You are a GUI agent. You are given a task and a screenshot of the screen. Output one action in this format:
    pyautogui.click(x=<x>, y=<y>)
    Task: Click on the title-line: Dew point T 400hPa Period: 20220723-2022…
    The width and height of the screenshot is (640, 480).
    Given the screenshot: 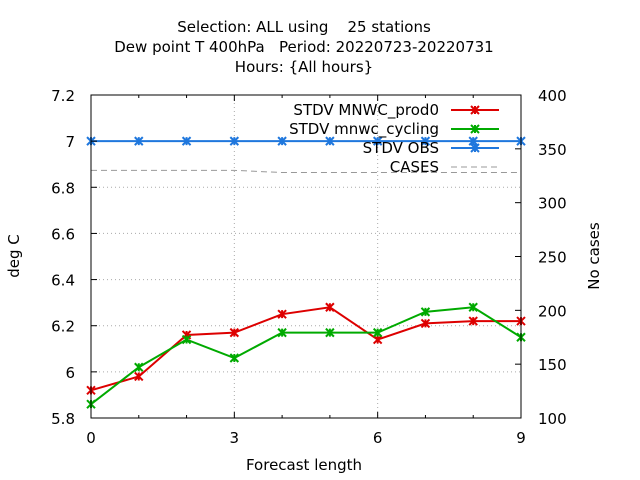 What is the action you would take?
    pyautogui.click(x=303, y=47)
    